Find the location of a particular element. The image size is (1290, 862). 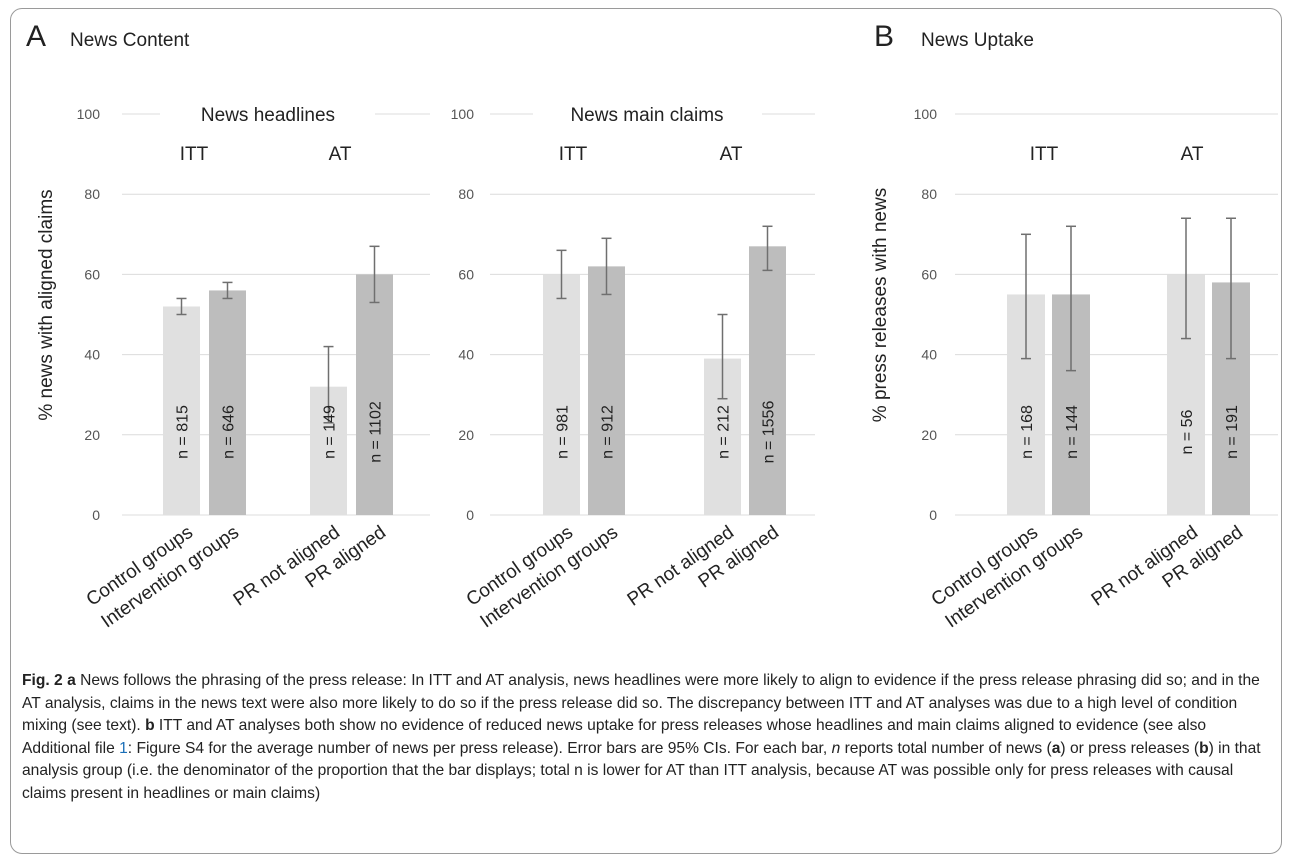

chart3-y-tick-label: 60 is located at coordinates (929, 274).